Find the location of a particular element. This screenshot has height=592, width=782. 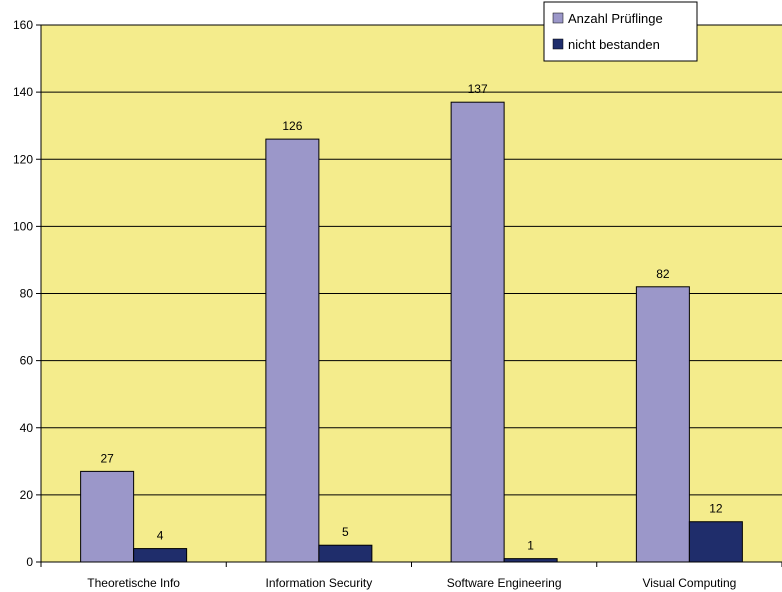

data-label: 137 is located at coordinates (478, 89).